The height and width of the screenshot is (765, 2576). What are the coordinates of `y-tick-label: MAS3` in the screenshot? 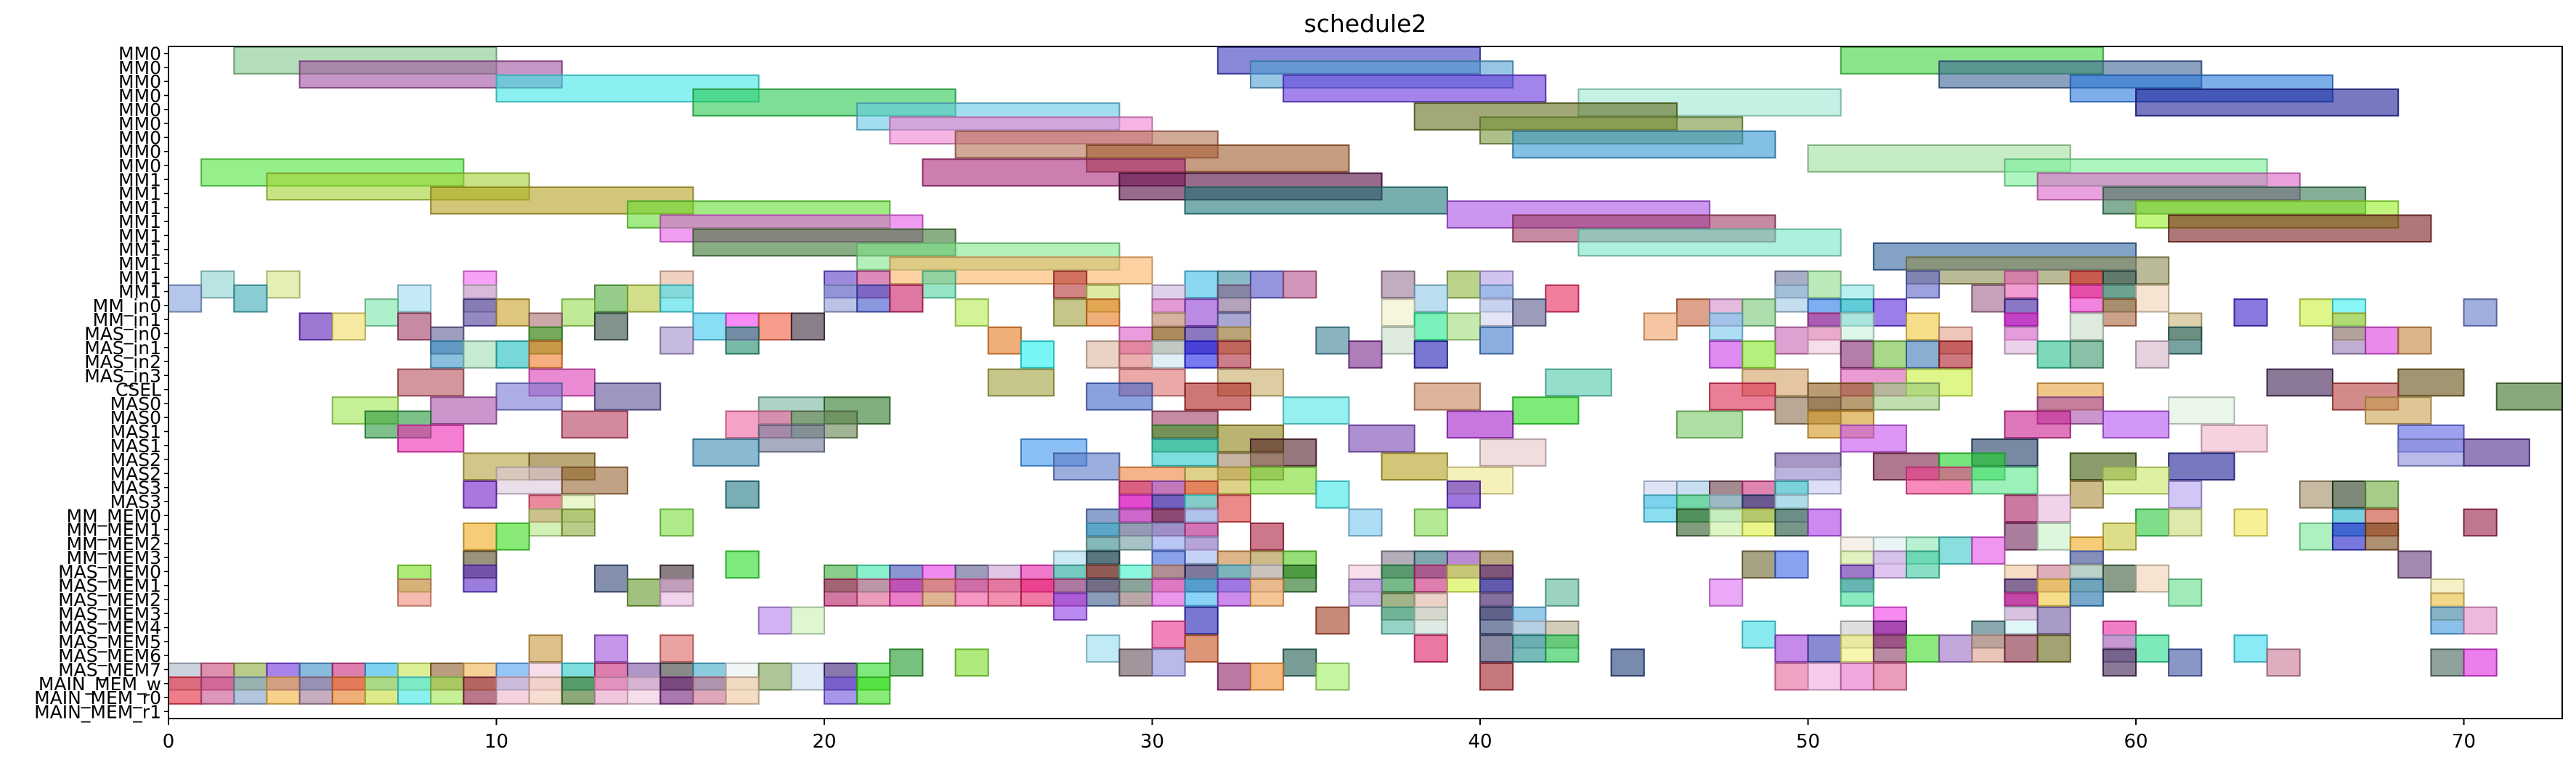 It's located at (136, 501).